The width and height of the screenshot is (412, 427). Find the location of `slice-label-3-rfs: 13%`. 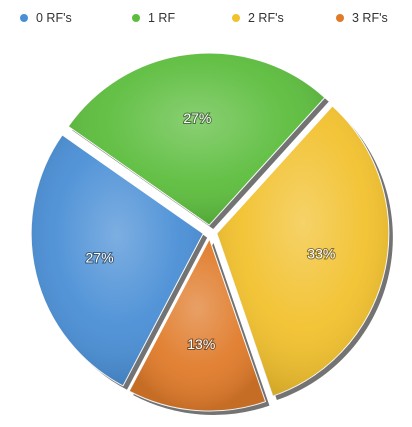

slice-label-3-rfs: 13% is located at coordinates (201, 344).